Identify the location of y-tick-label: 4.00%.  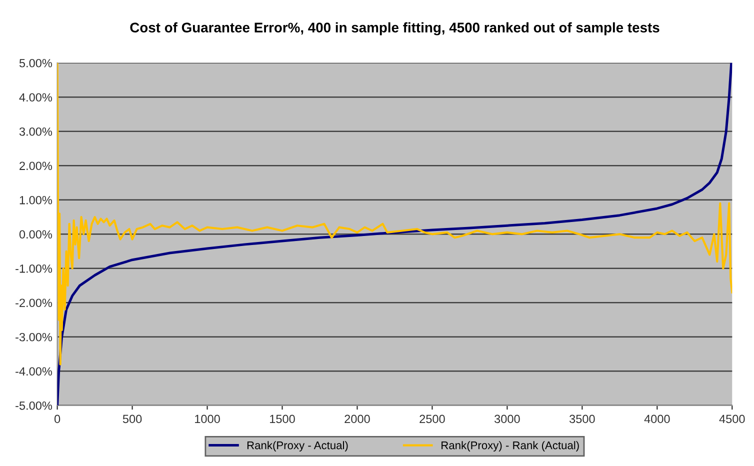
(35, 97).